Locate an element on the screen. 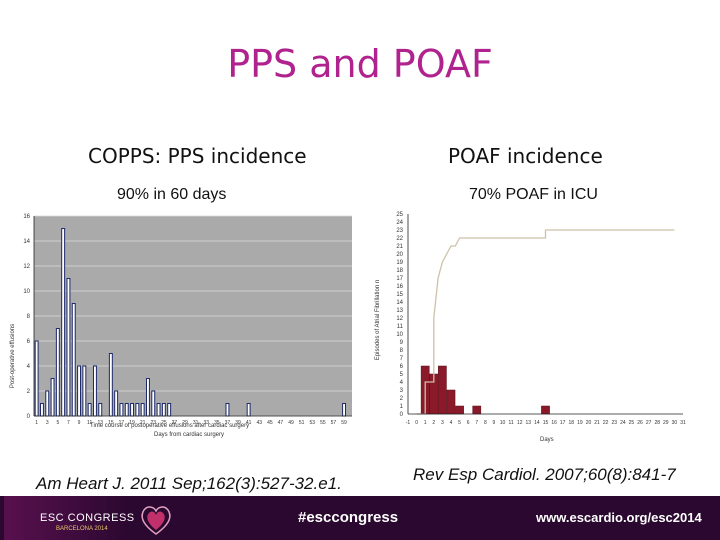  x-tick-label: 4 is located at coordinates (451, 423).